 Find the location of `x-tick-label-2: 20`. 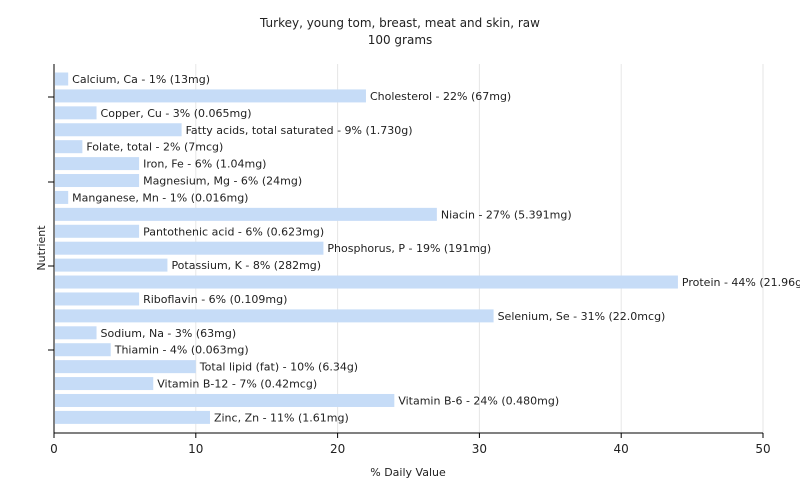

x-tick-label-2: 20 is located at coordinates (337, 449).